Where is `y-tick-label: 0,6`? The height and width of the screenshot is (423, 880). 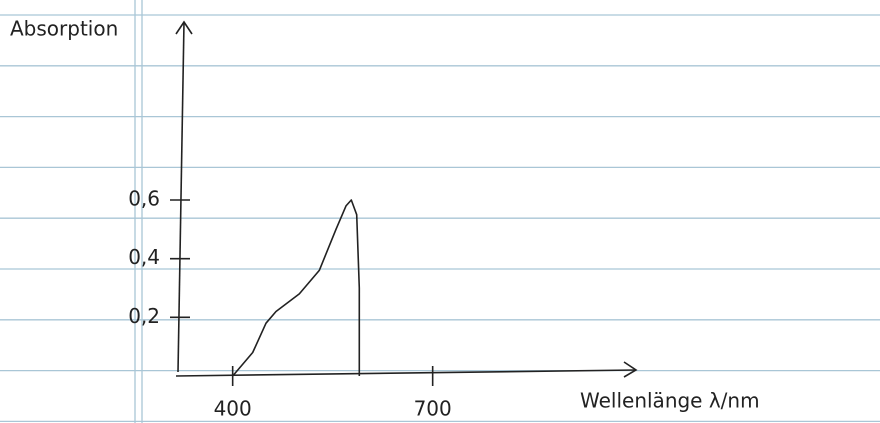
y-tick-label: 0,6 is located at coordinates (144, 199).